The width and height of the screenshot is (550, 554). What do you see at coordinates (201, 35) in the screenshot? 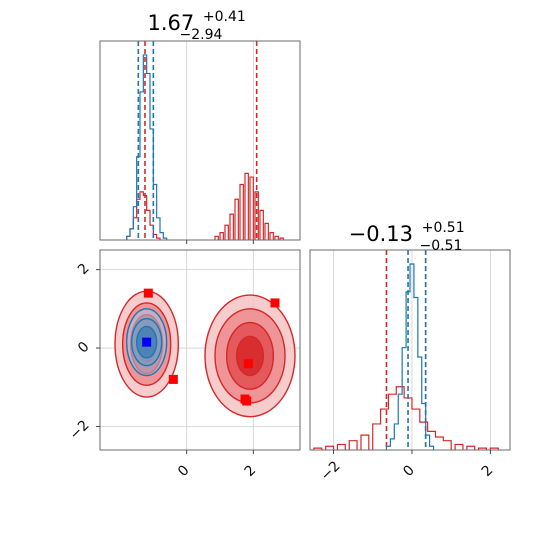
I see `top-left-title-lower: −2.94` at bounding box center [201, 35].